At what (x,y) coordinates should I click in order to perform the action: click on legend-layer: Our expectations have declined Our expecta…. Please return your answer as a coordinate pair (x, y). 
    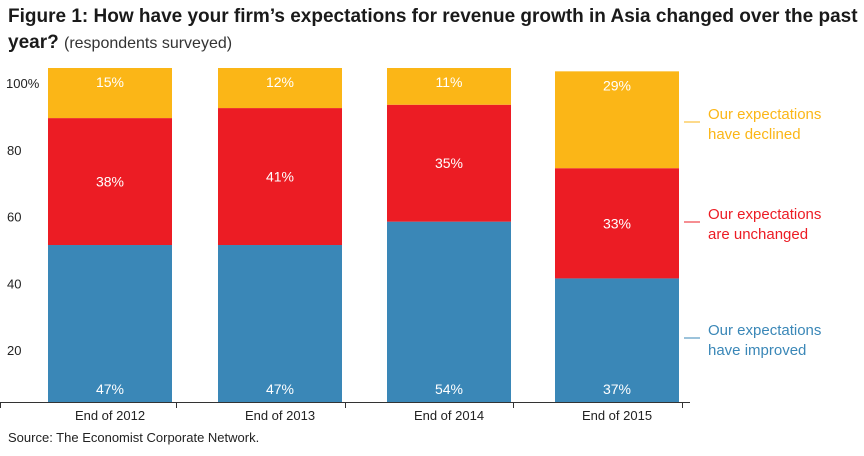
    Looking at the image, I should click on (752, 232).